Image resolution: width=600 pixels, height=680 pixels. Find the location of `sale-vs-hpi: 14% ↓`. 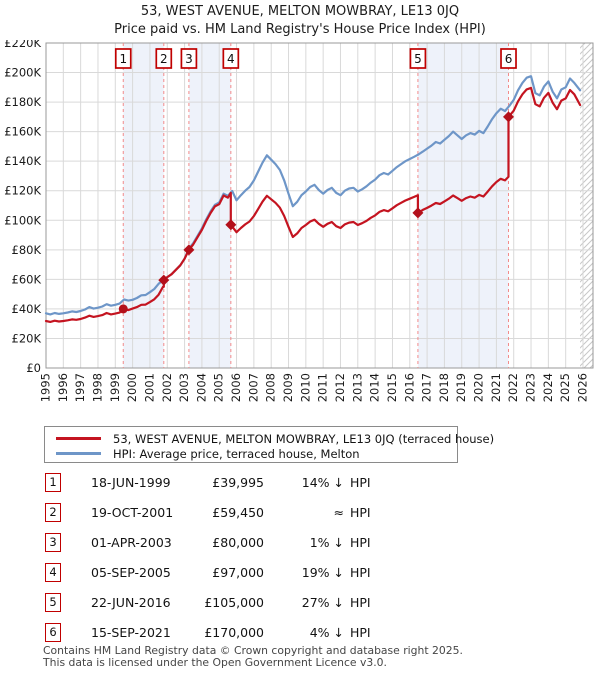

sale-vs-hpi: 14% ↓ is located at coordinates (322, 482).